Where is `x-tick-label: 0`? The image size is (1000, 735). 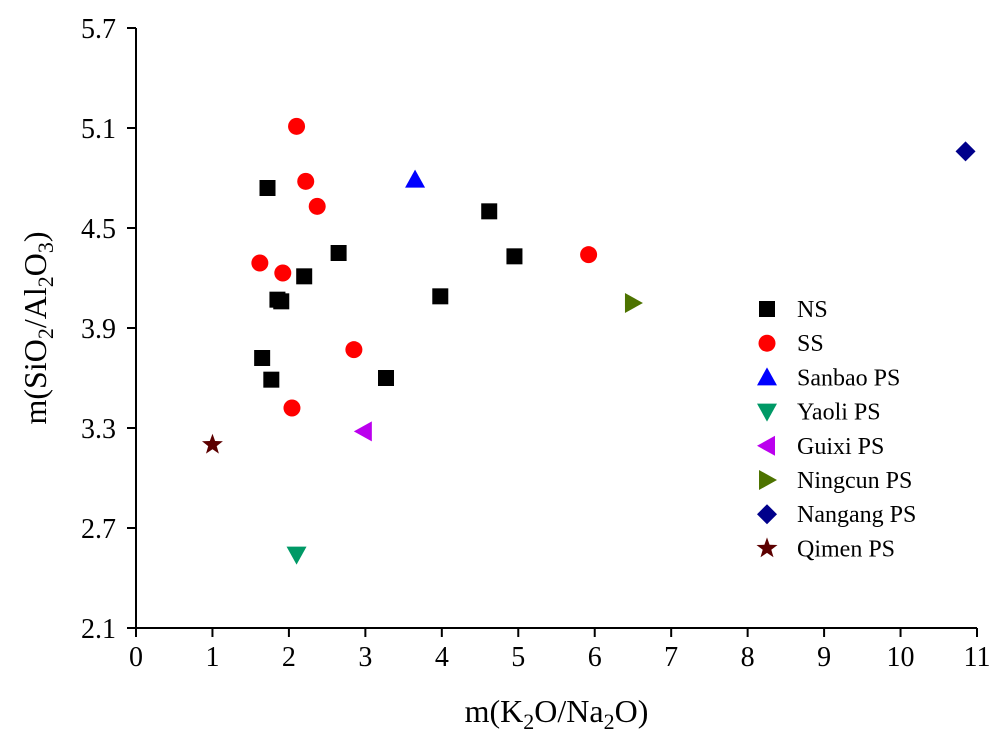
x-tick-label: 0 is located at coordinates (136, 657).